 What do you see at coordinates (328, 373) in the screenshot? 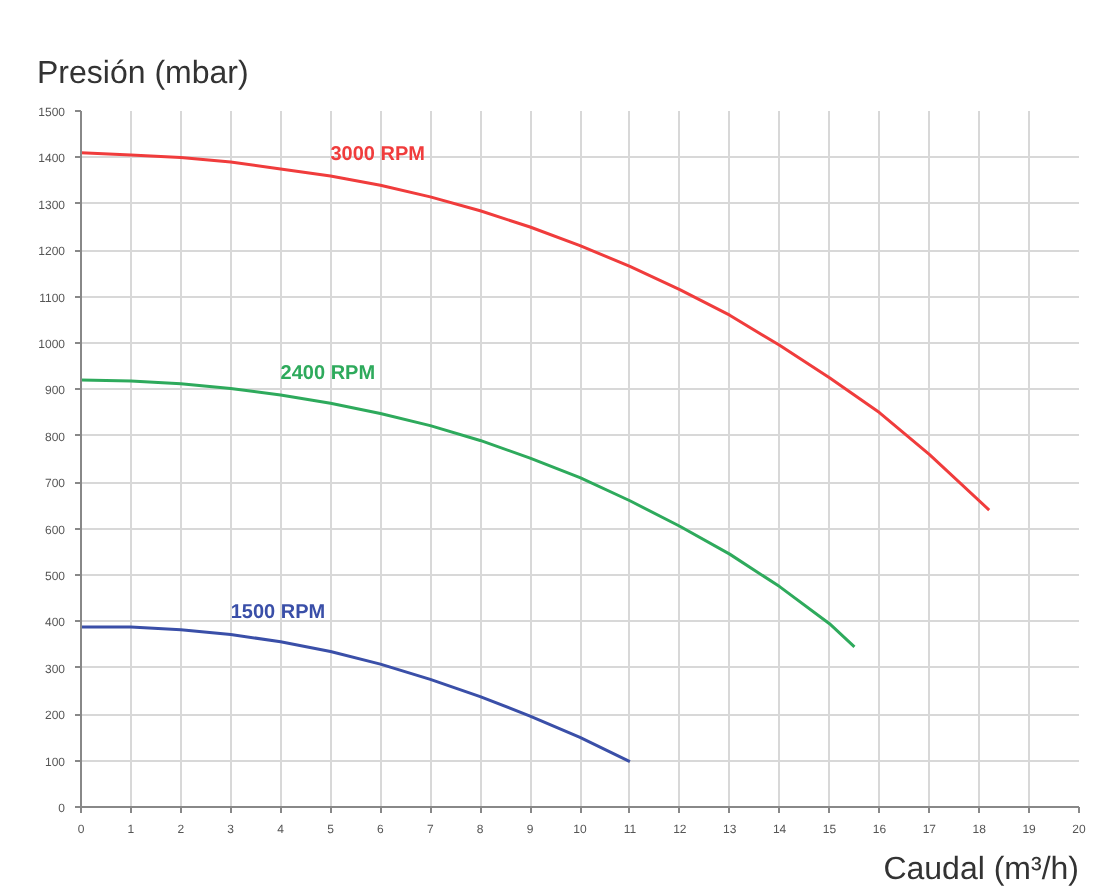
I see `series-label: 2400 RPM` at bounding box center [328, 373].